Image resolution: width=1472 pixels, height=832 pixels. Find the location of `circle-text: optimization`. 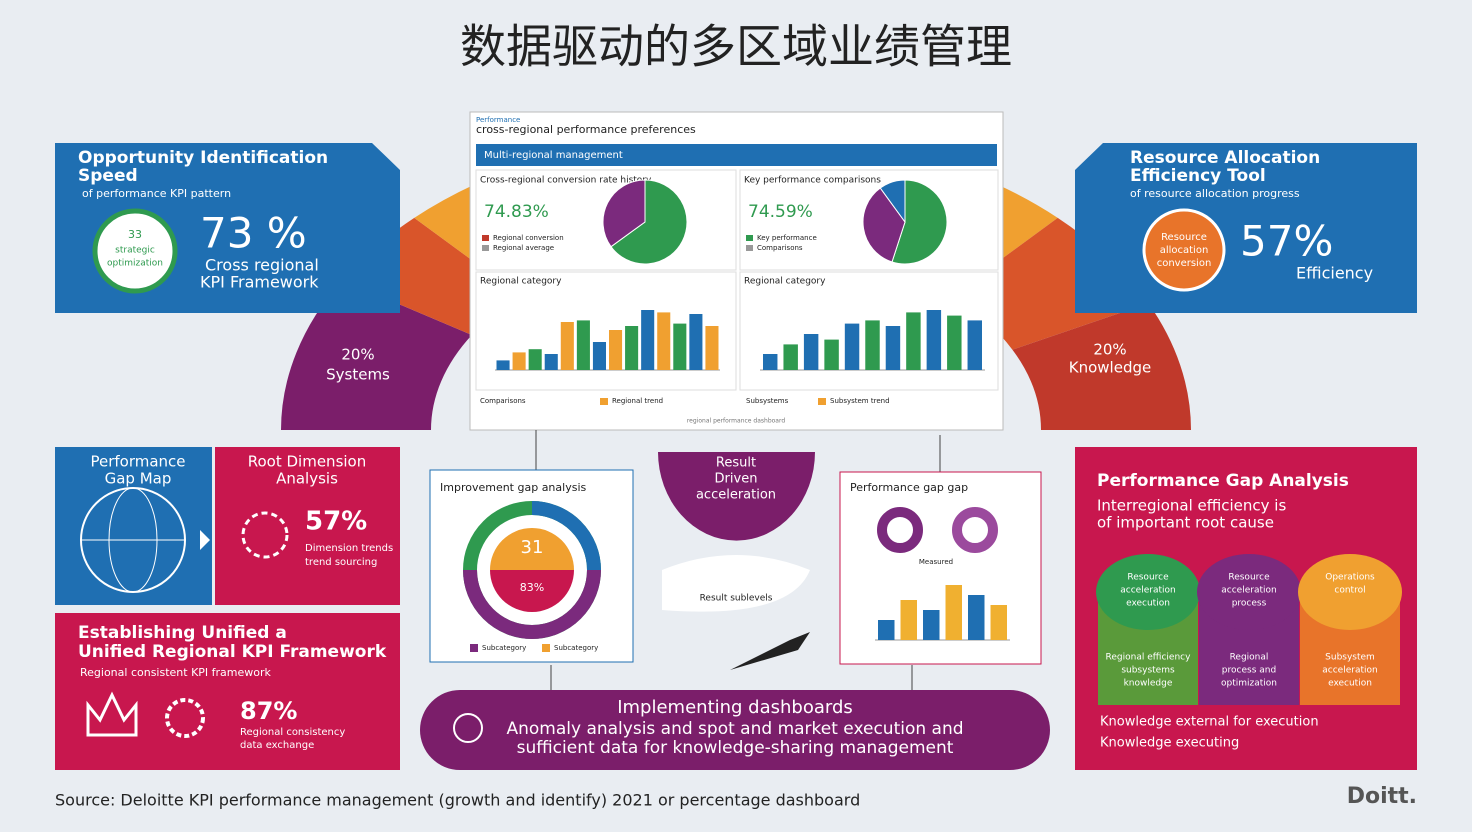

circle-text: optimization is located at coordinates (135, 264).